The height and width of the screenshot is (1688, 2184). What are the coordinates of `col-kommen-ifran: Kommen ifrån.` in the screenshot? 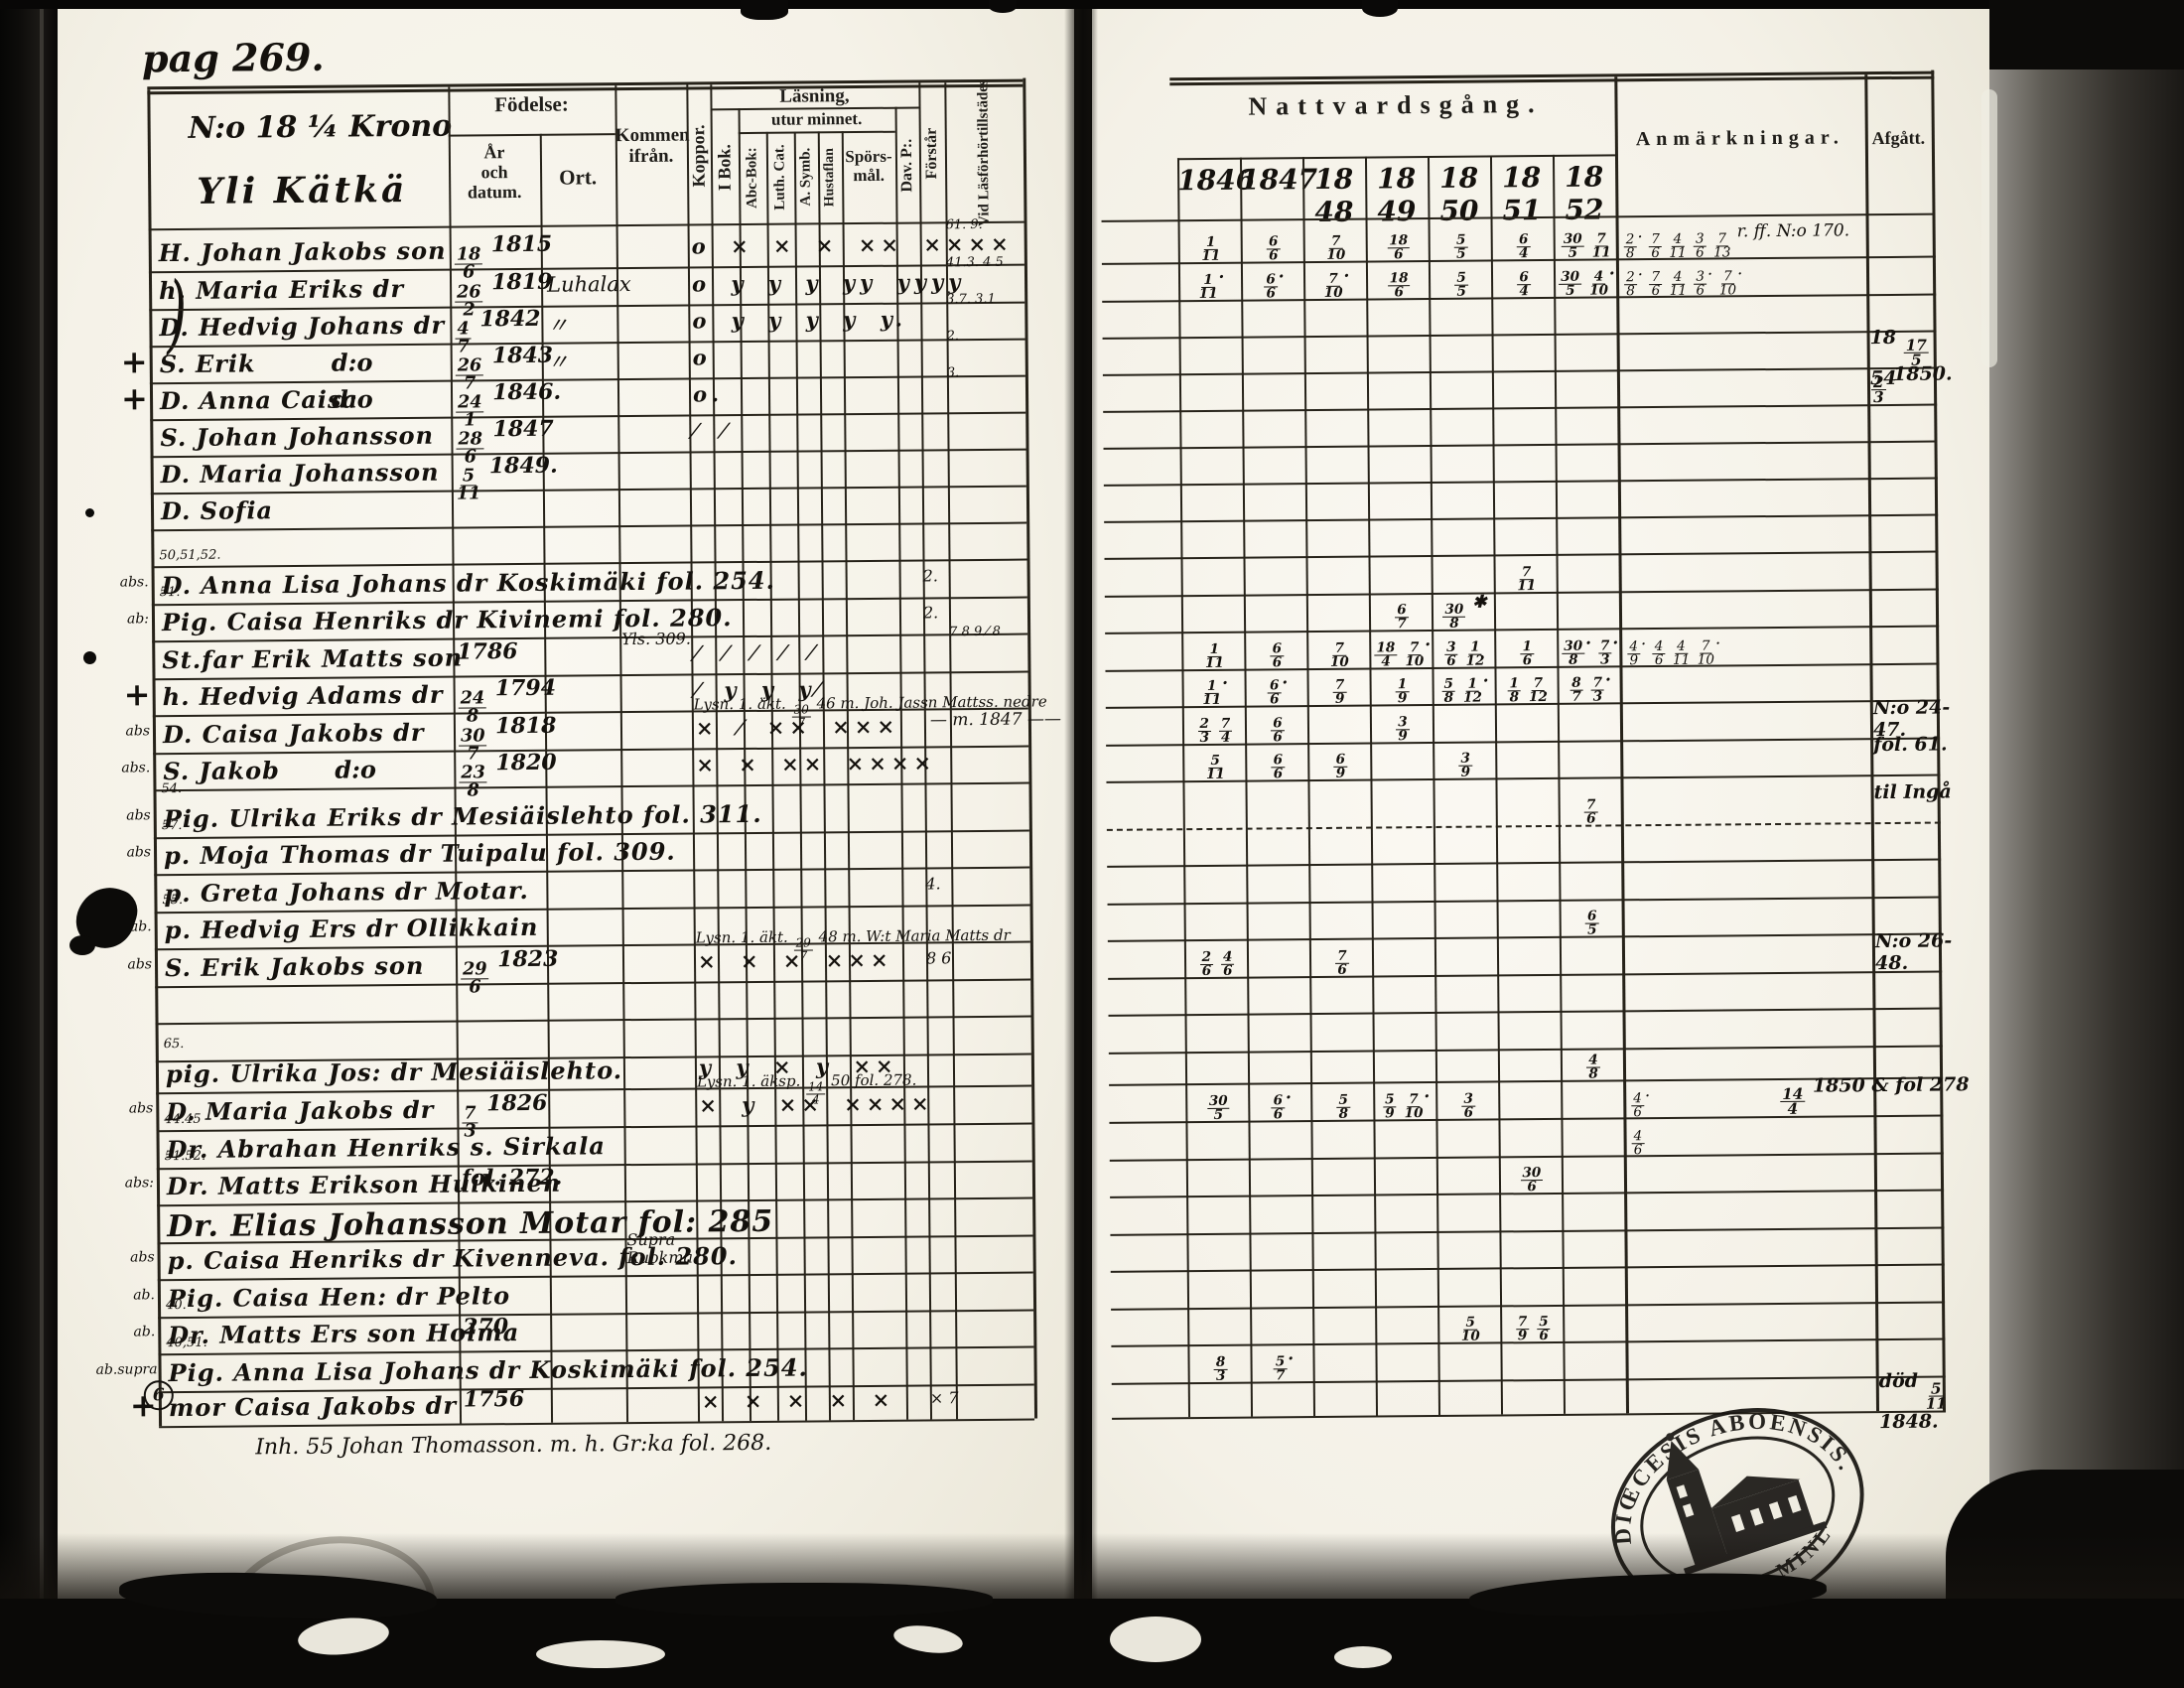 It's located at (652, 146).